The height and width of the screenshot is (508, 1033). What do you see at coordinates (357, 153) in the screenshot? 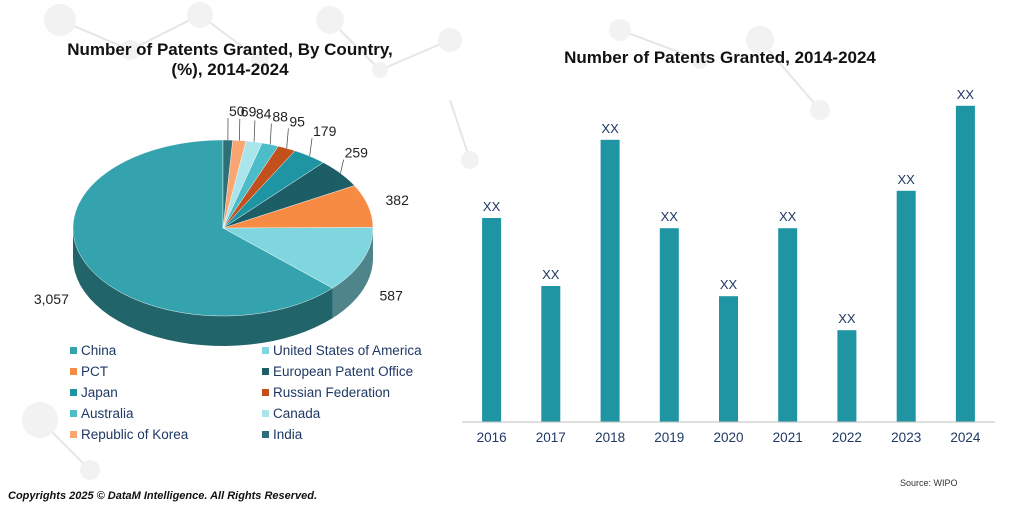
I see `pie-value-label-european-patent-office: 259` at bounding box center [357, 153].